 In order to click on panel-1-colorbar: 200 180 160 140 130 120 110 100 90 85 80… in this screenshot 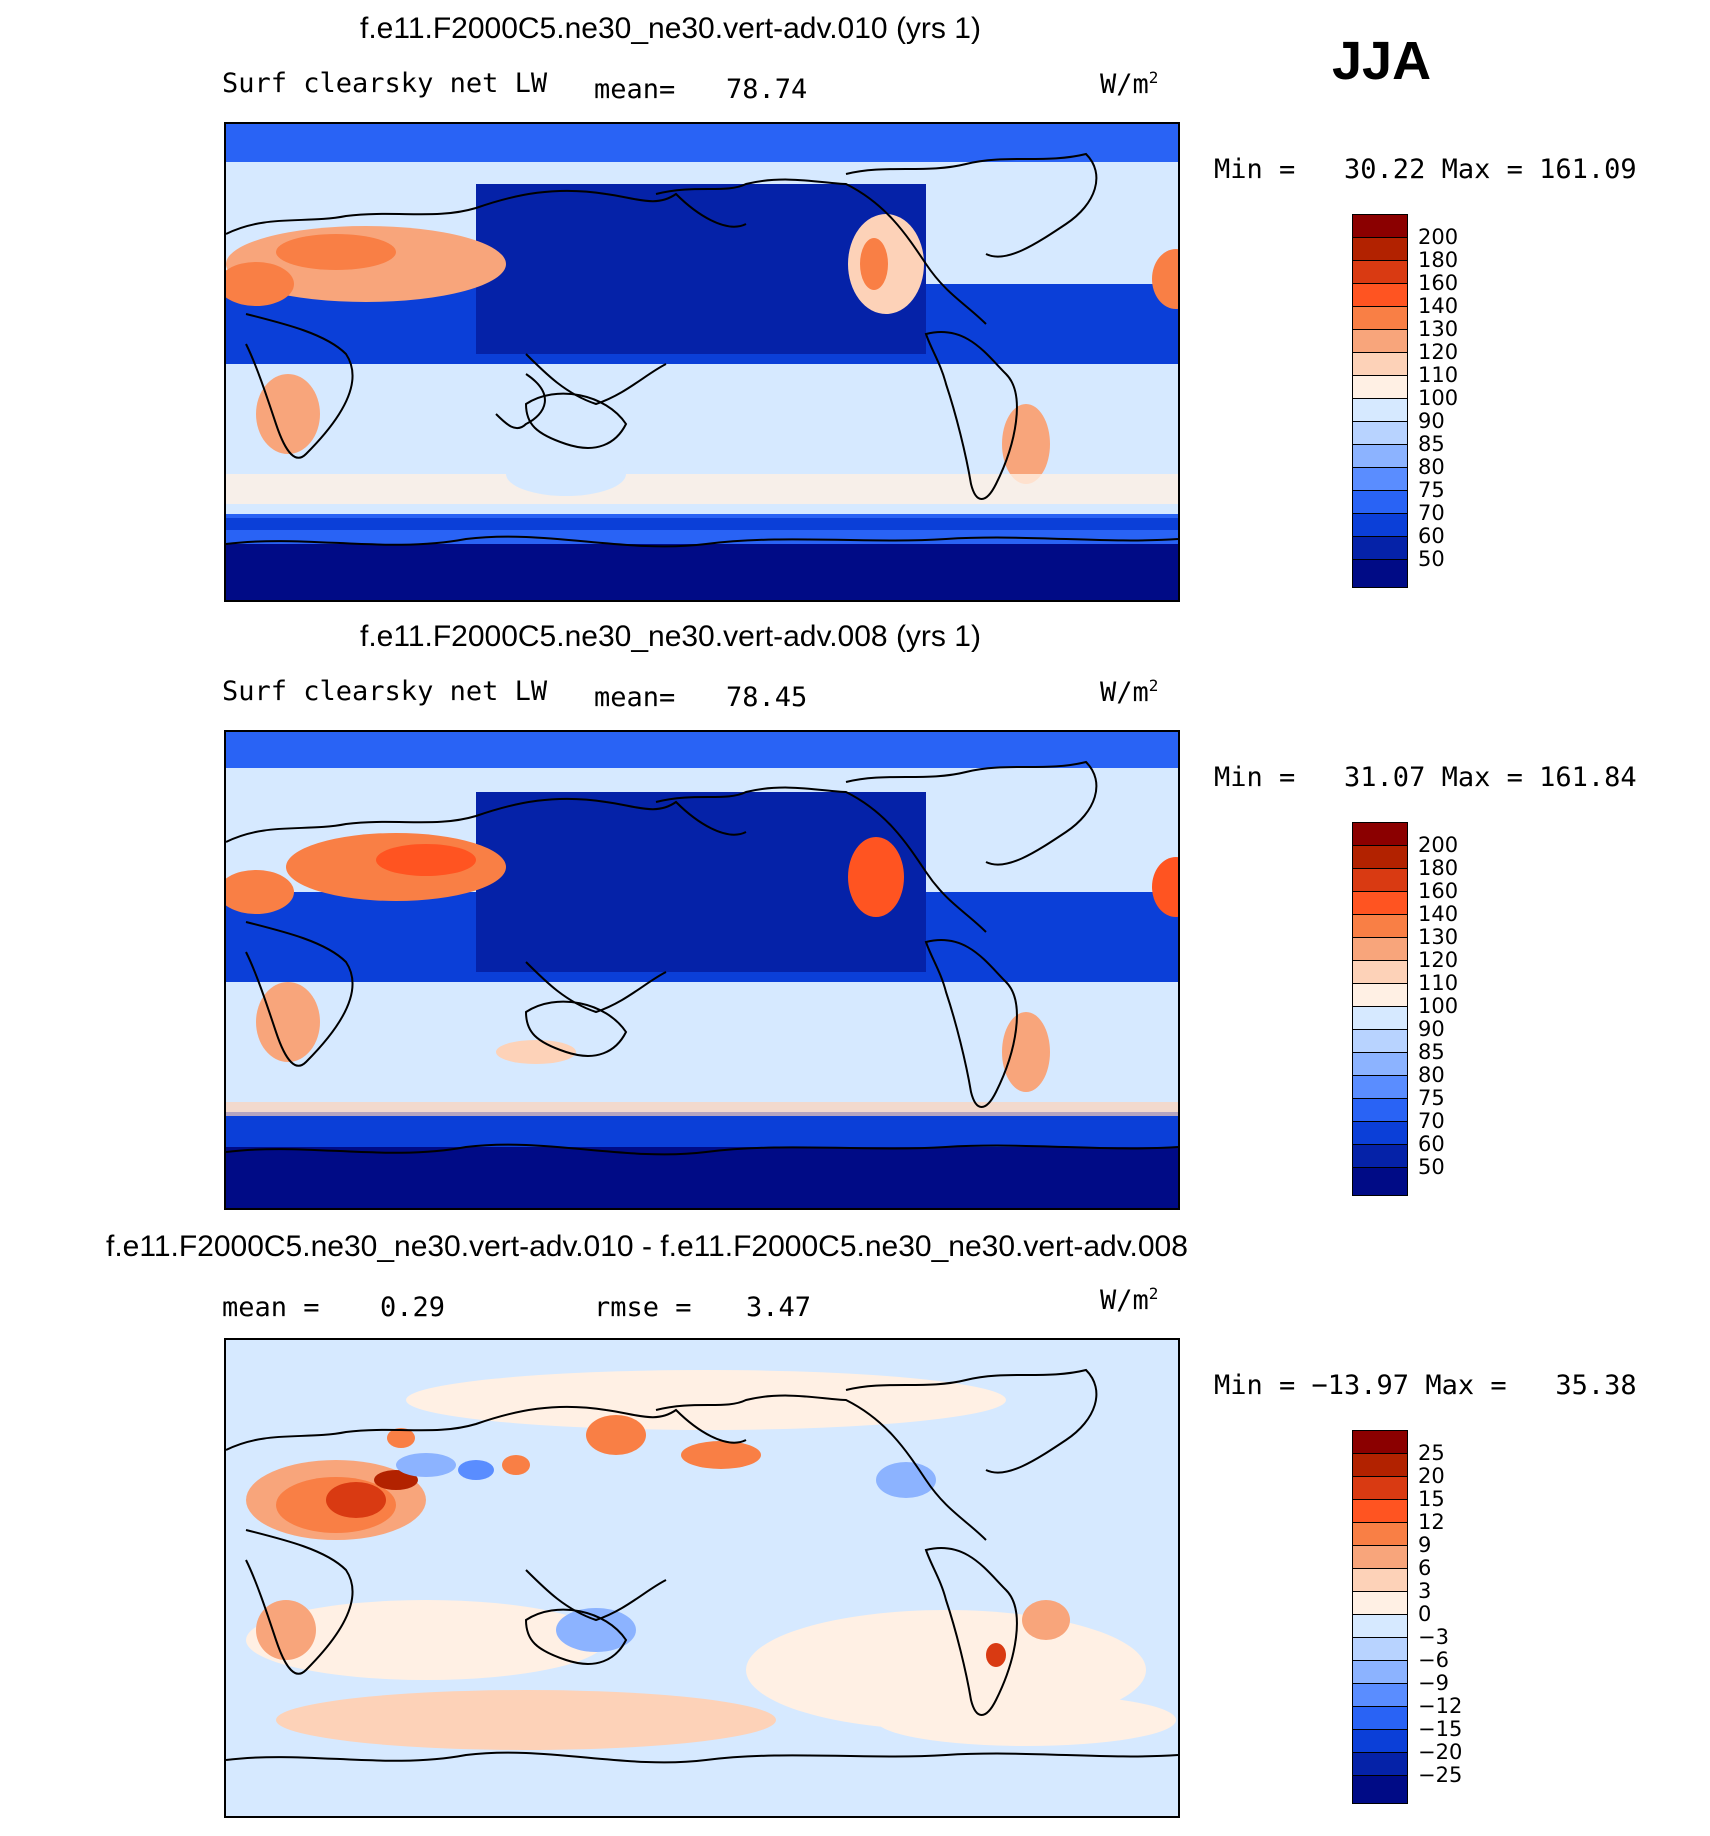, I will do `click(1405, 401)`.